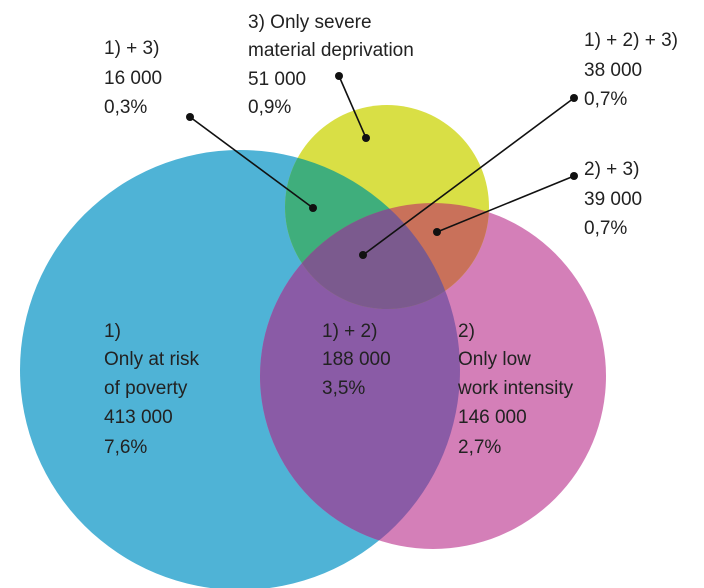 Image resolution: width=704 pixels, height=588 pixels. Describe the element at coordinates (631, 40) in the screenshot. I see `label-all-three-line: 1) + 2) + 3)` at that location.